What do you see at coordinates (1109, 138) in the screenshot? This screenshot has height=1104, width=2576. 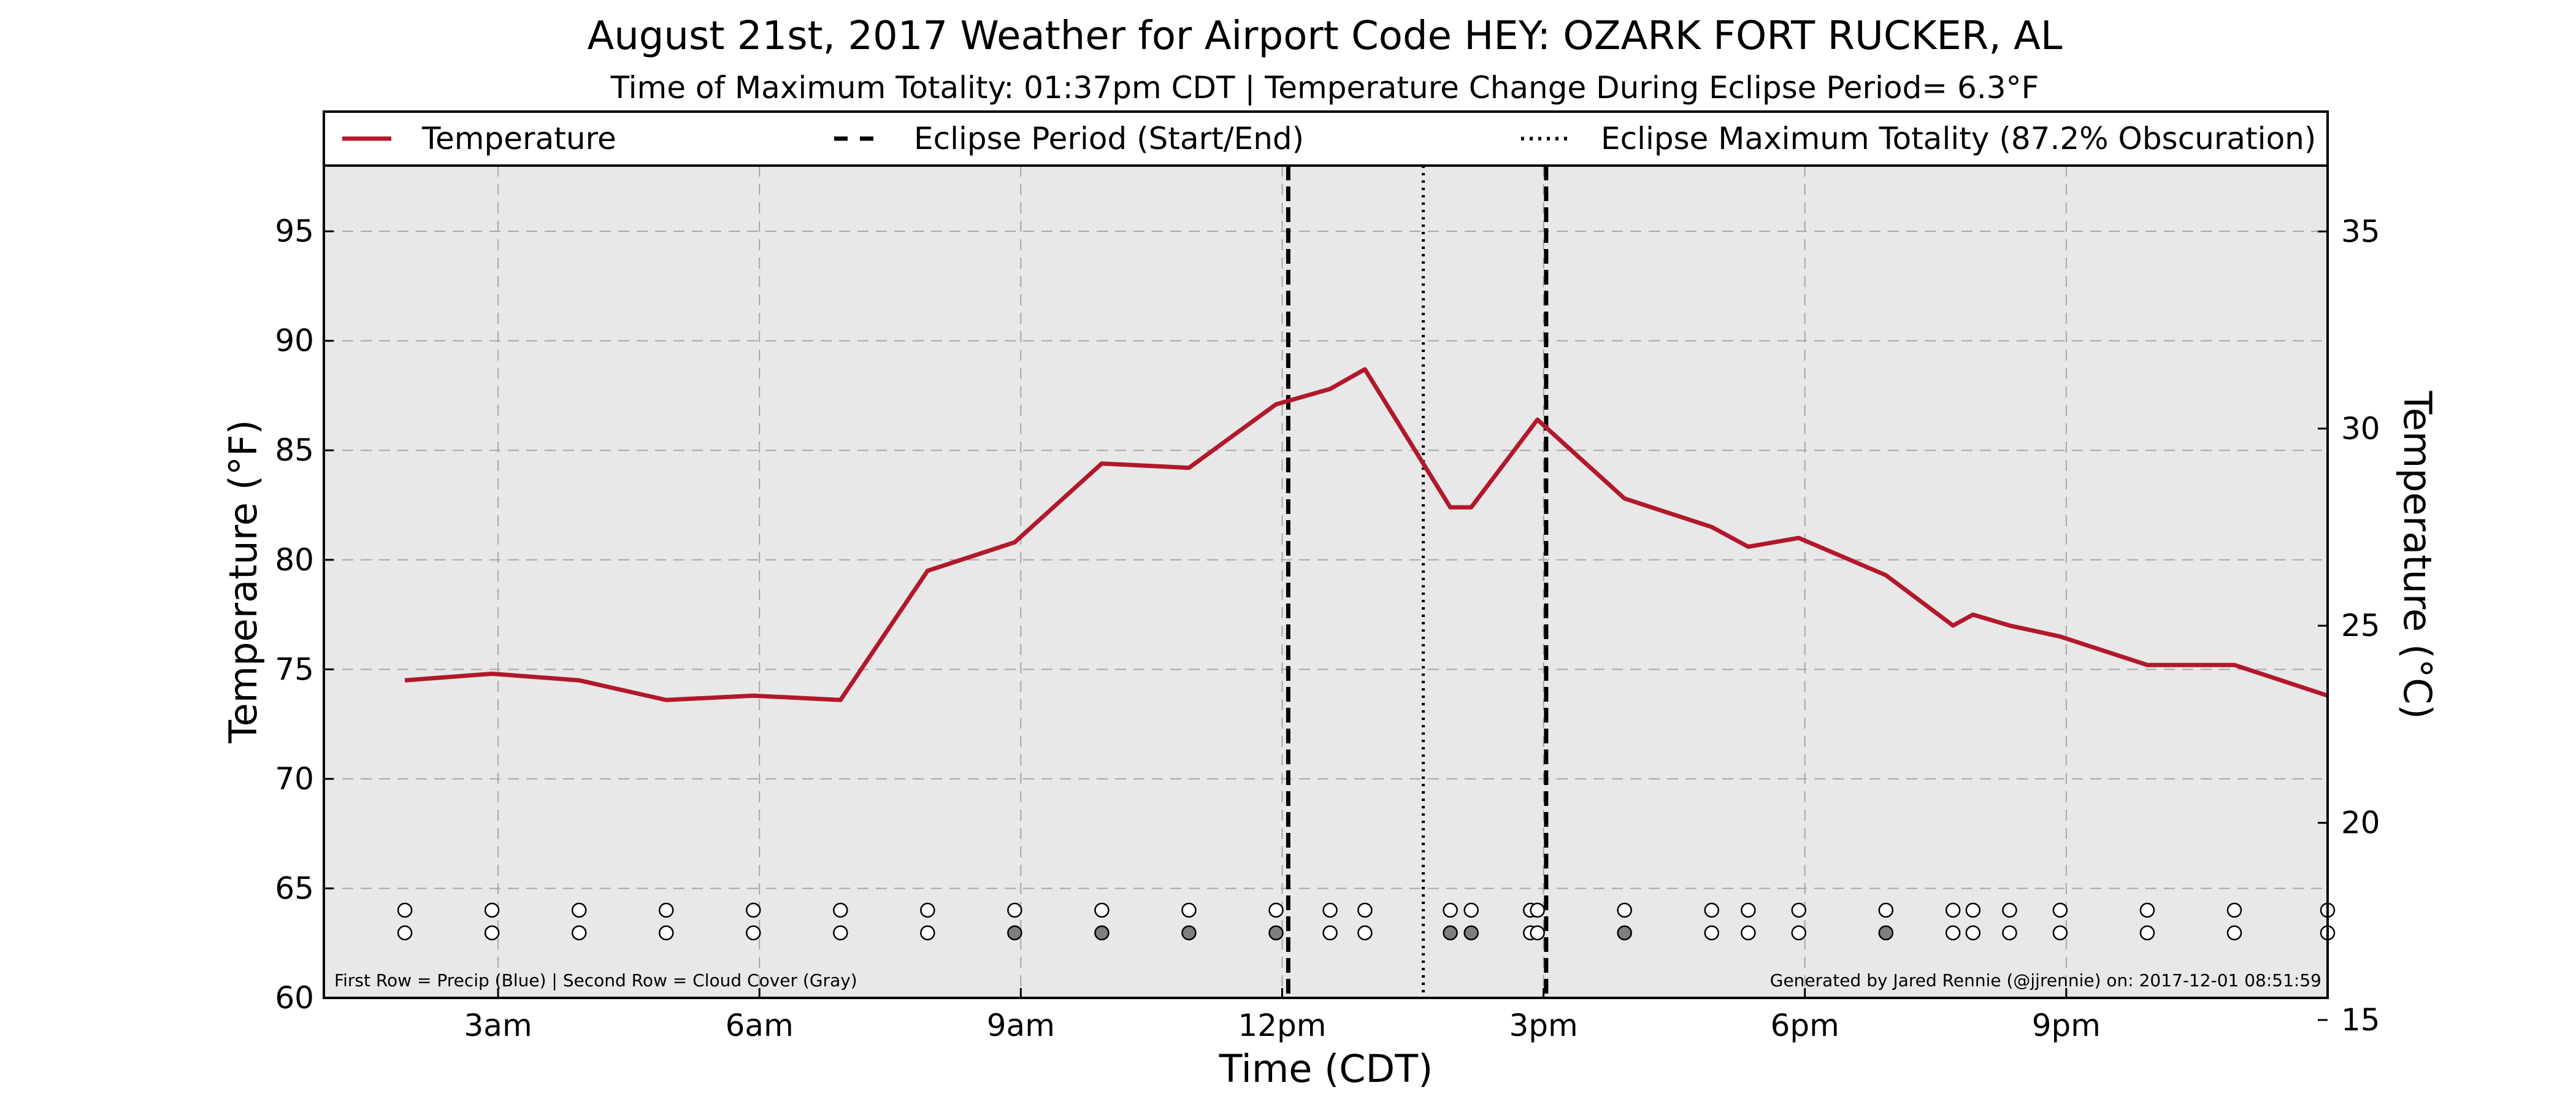 I see `legend-eclipse-period-label: Eclipse Period (Start/End)` at bounding box center [1109, 138].